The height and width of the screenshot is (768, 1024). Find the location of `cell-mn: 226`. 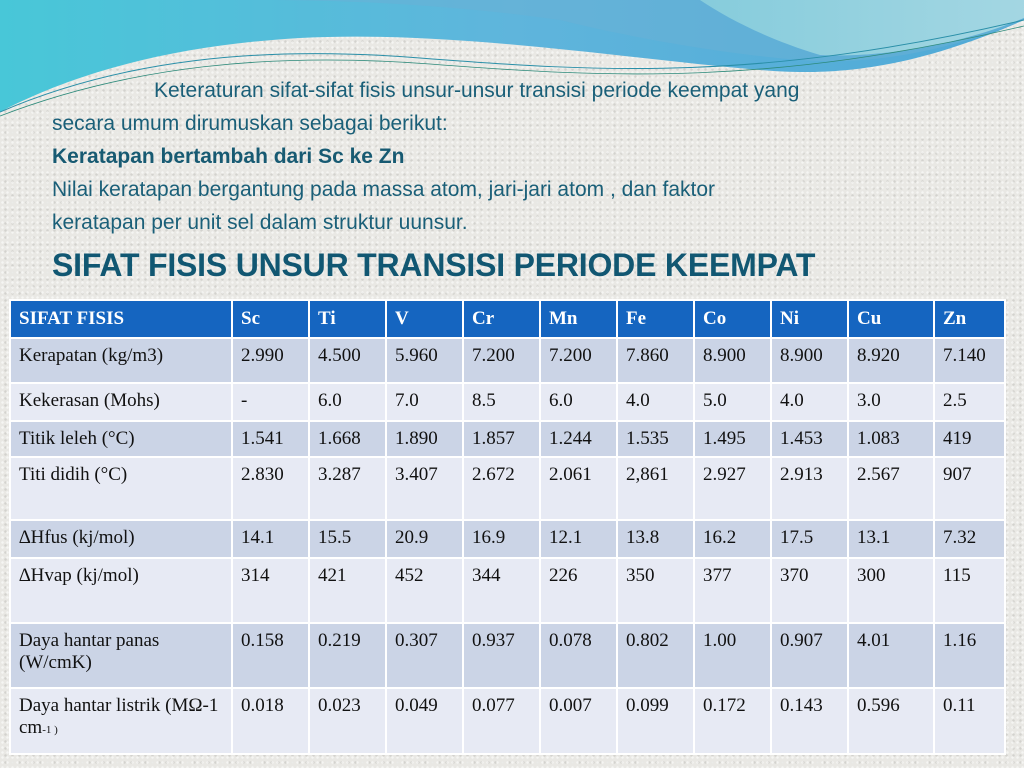

cell-mn: 226 is located at coordinates (578, 590).